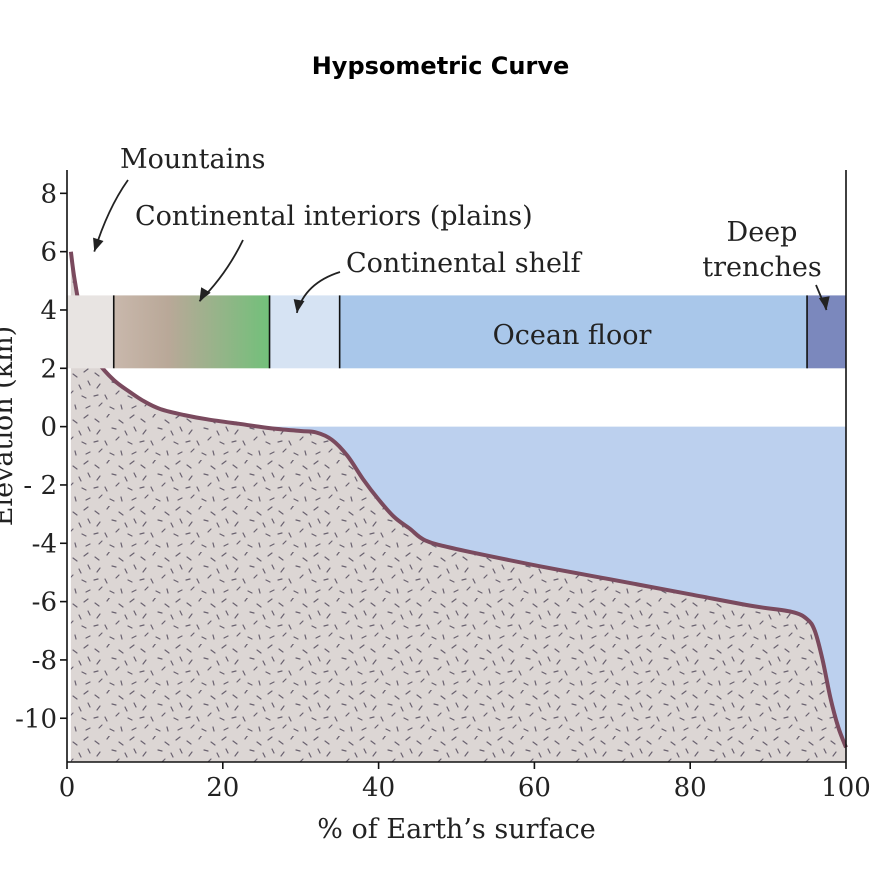 Image resolution: width=881 pixels, height=881 pixels. What do you see at coordinates (761, 267) in the screenshot?
I see `annotation-trenches: trenches` at bounding box center [761, 267].